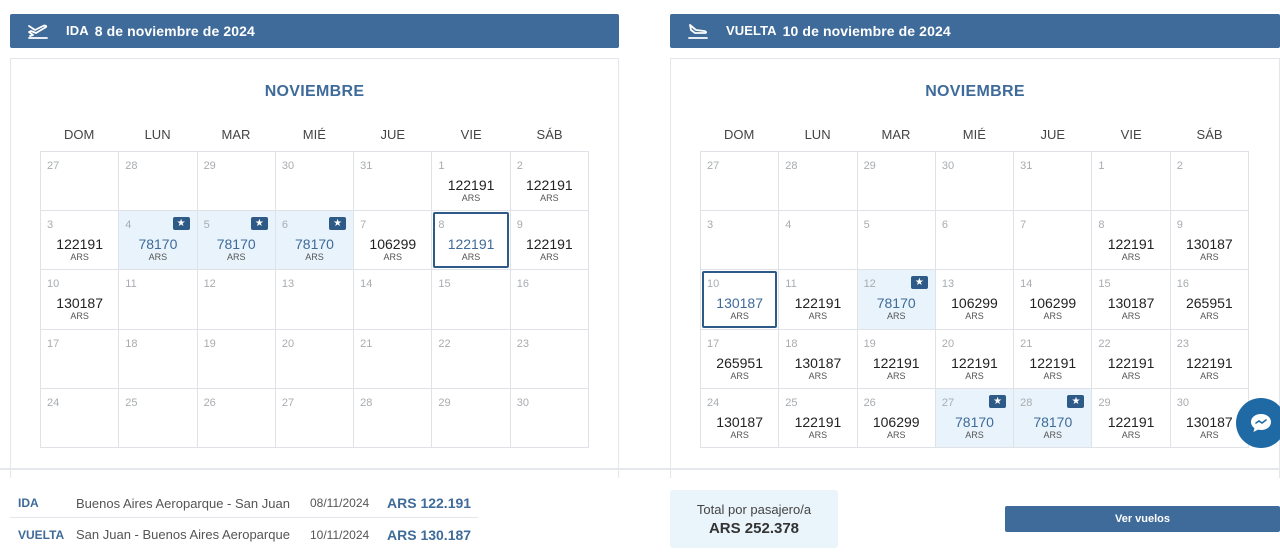 The width and height of the screenshot is (1280, 560). I want to click on day-number: 24, so click(713, 402).